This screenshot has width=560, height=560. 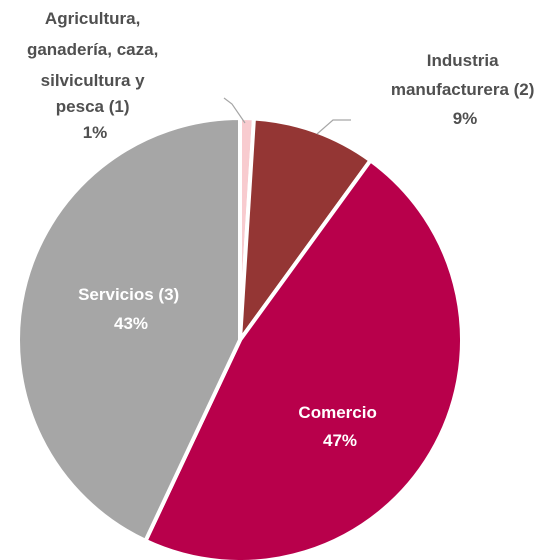 What do you see at coordinates (339, 426) in the screenshot?
I see `slice-label-comercio: Comercio 47%` at bounding box center [339, 426].